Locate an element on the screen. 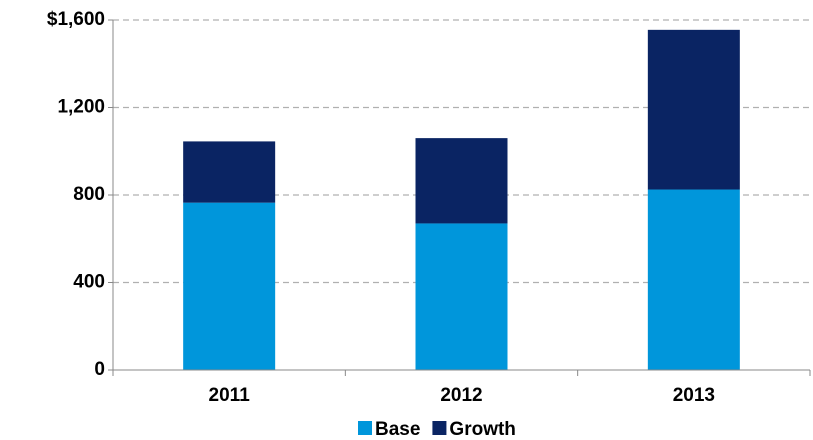 The width and height of the screenshot is (813, 440). x-tick-label: 2012 is located at coordinates (461, 395).